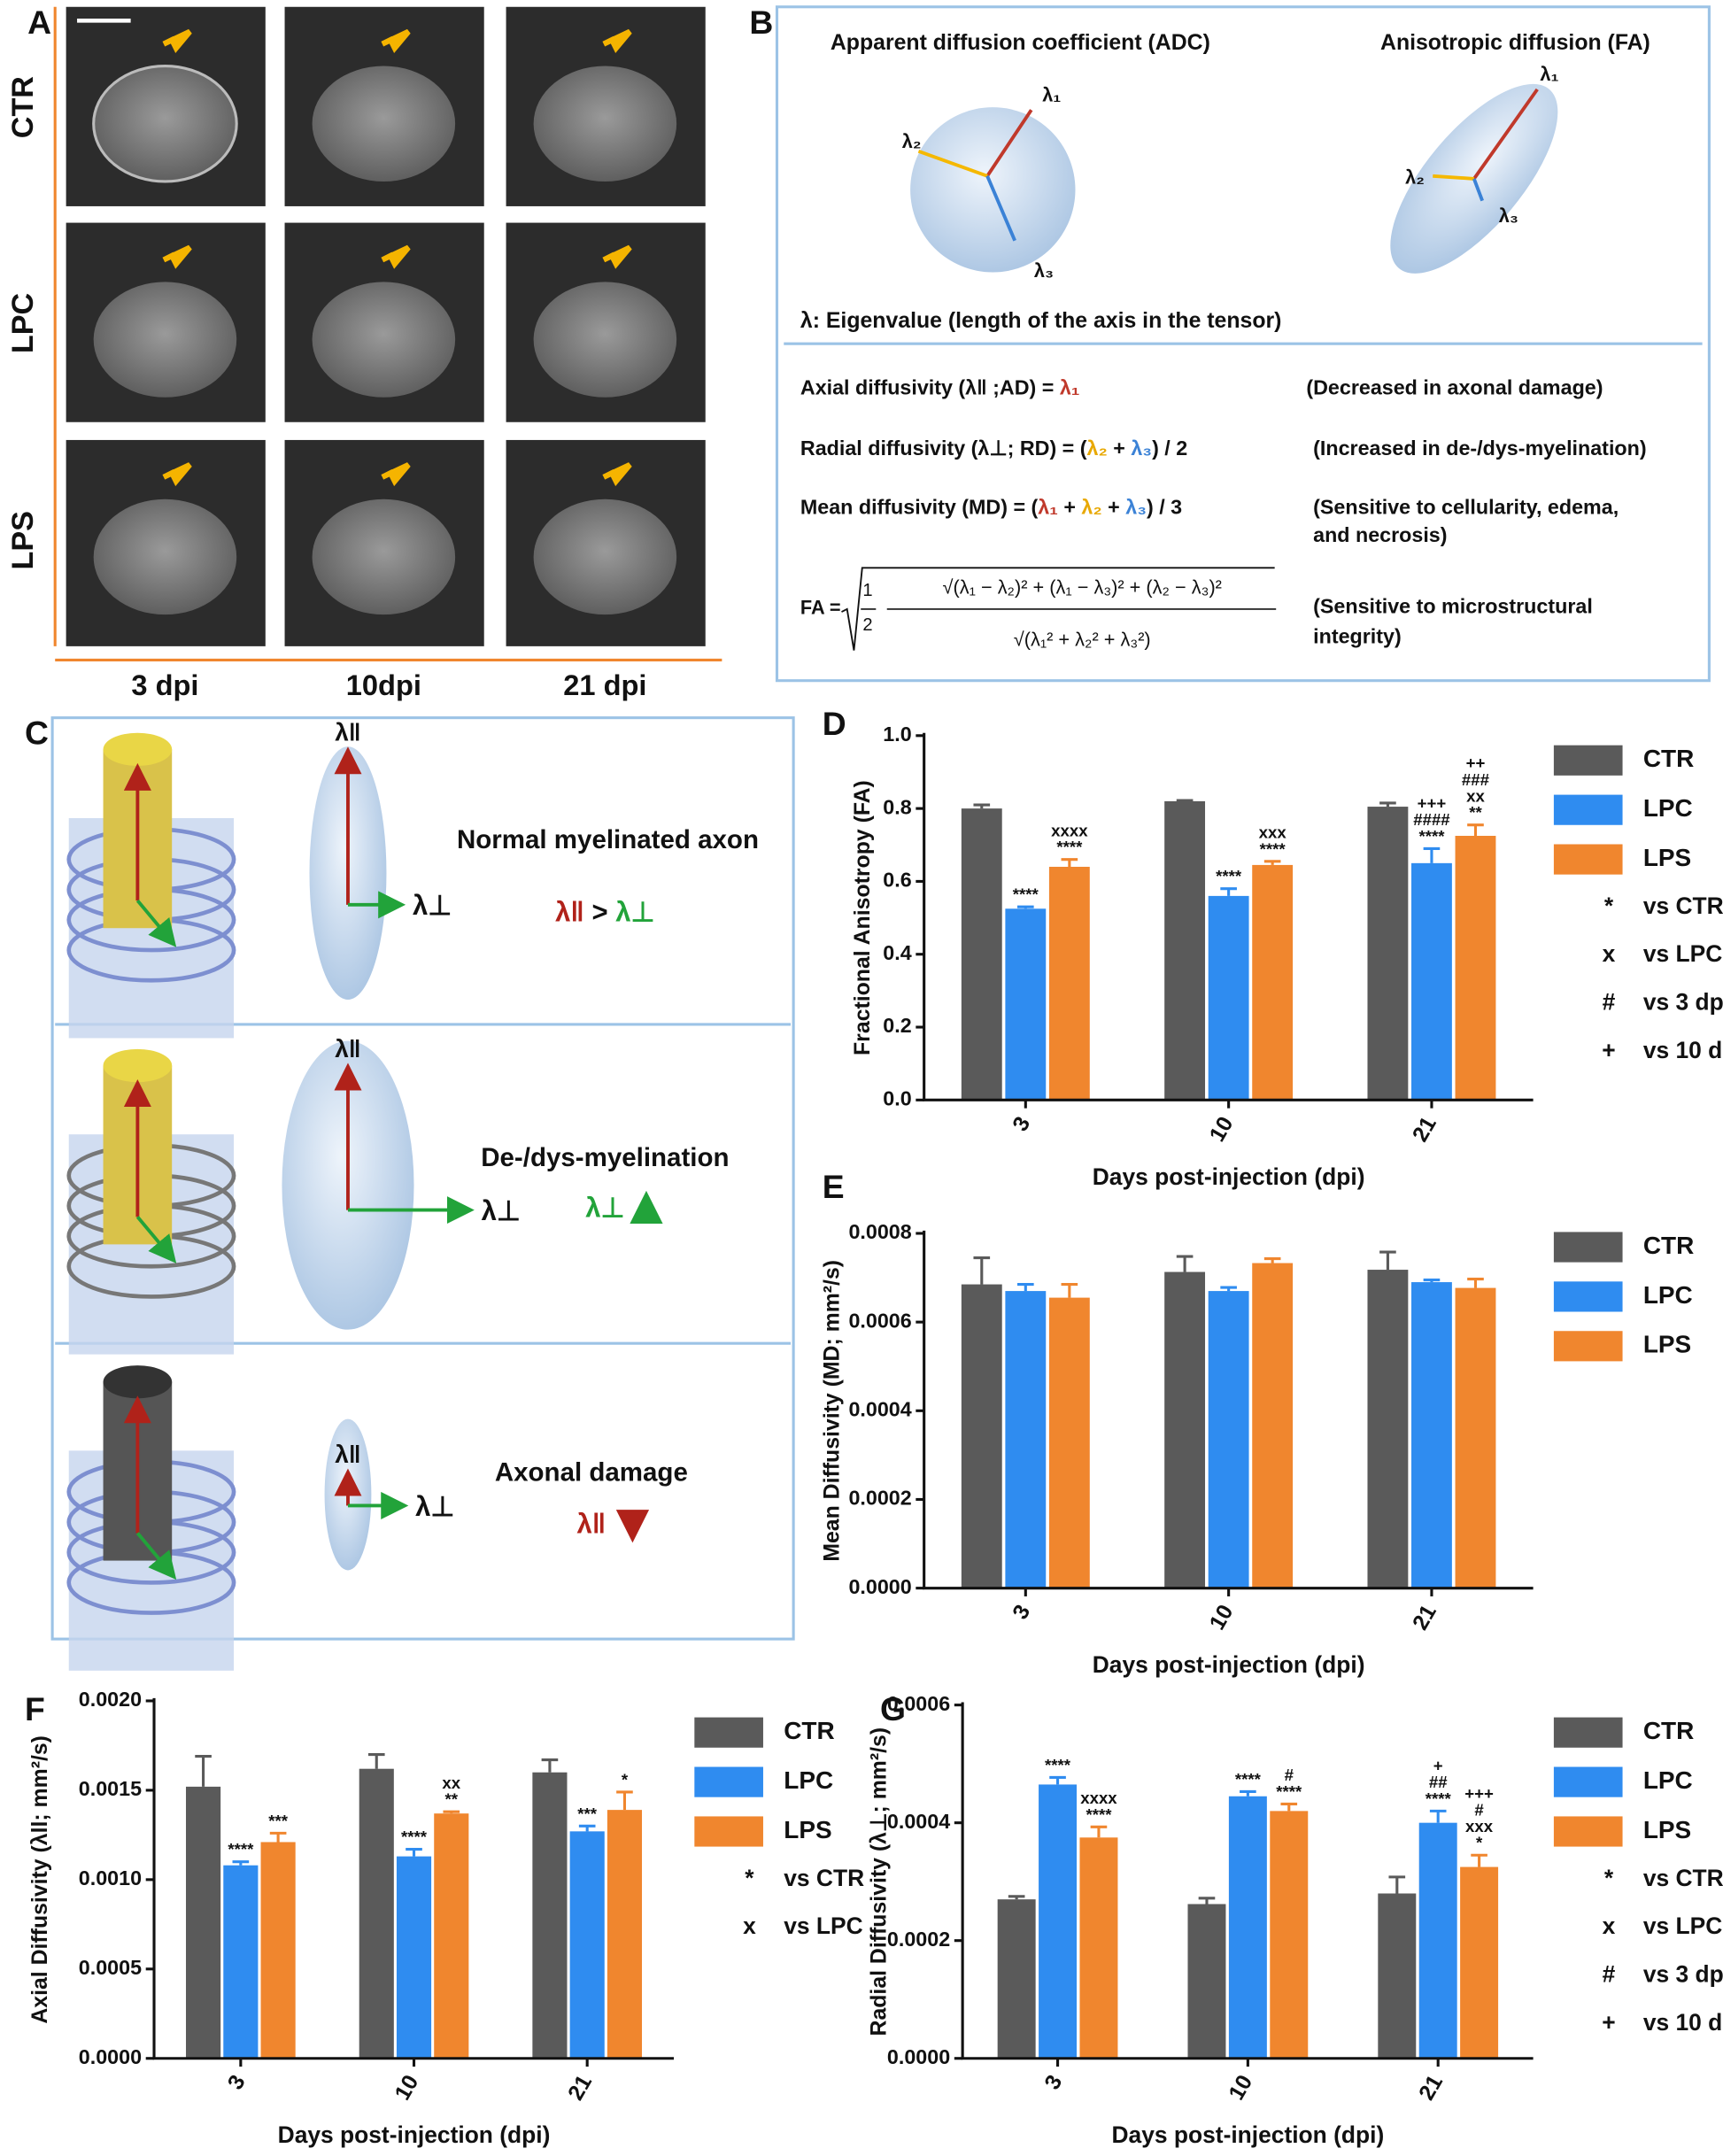 This screenshot has width=1723, height=2156. Describe the element at coordinates (138, 1382) in the screenshot. I see `axon-top` at that location.